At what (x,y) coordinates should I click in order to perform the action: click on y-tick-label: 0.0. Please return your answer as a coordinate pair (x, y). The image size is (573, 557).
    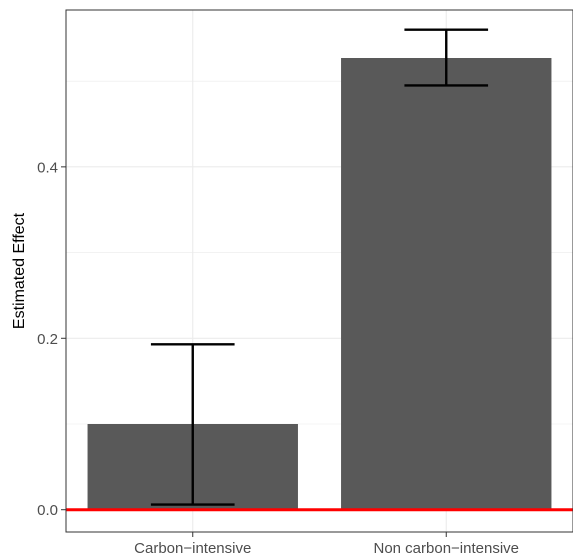
    Looking at the image, I should click on (47, 510).